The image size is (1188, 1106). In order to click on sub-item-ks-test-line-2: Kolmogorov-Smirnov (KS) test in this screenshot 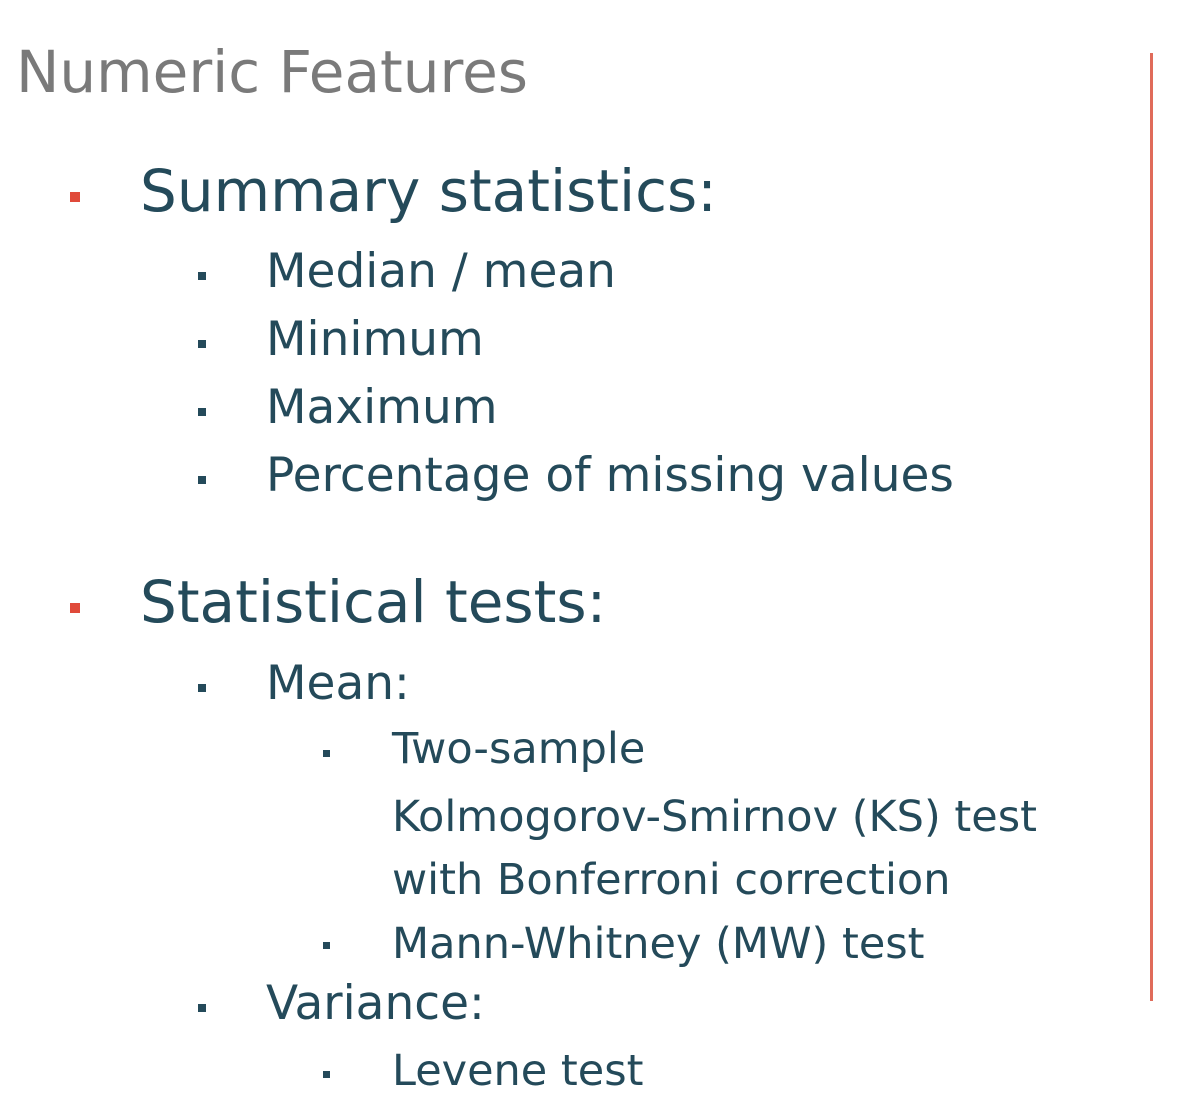, I will do `click(714, 817)`.